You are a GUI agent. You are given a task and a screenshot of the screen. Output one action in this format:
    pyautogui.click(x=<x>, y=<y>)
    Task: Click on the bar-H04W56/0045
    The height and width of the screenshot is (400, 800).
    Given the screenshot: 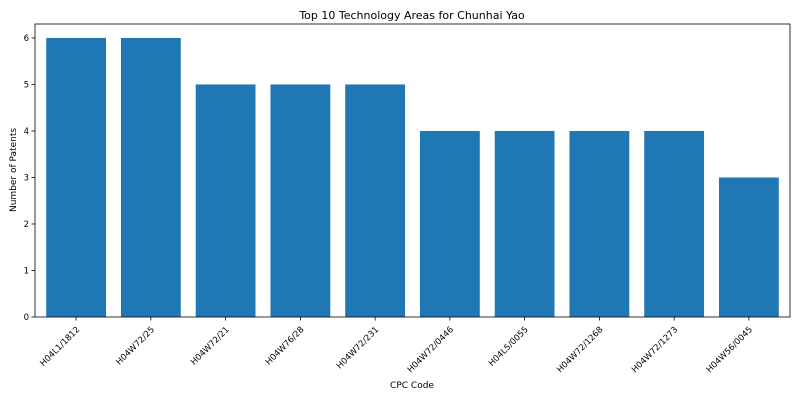 What is the action you would take?
    pyautogui.click(x=749, y=247)
    